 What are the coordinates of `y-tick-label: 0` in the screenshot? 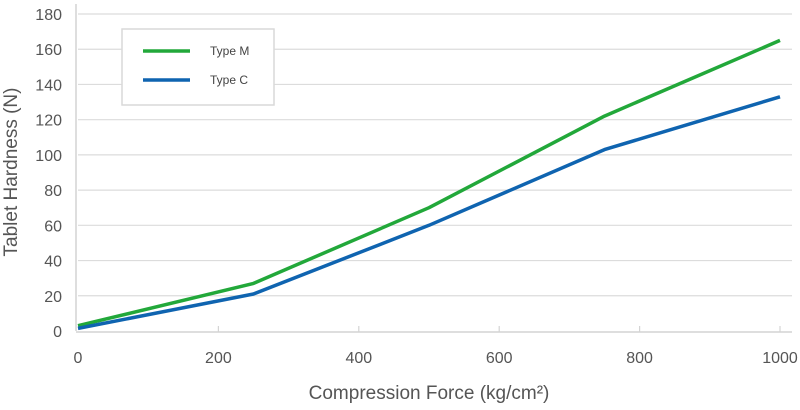 It's located at (57, 332).